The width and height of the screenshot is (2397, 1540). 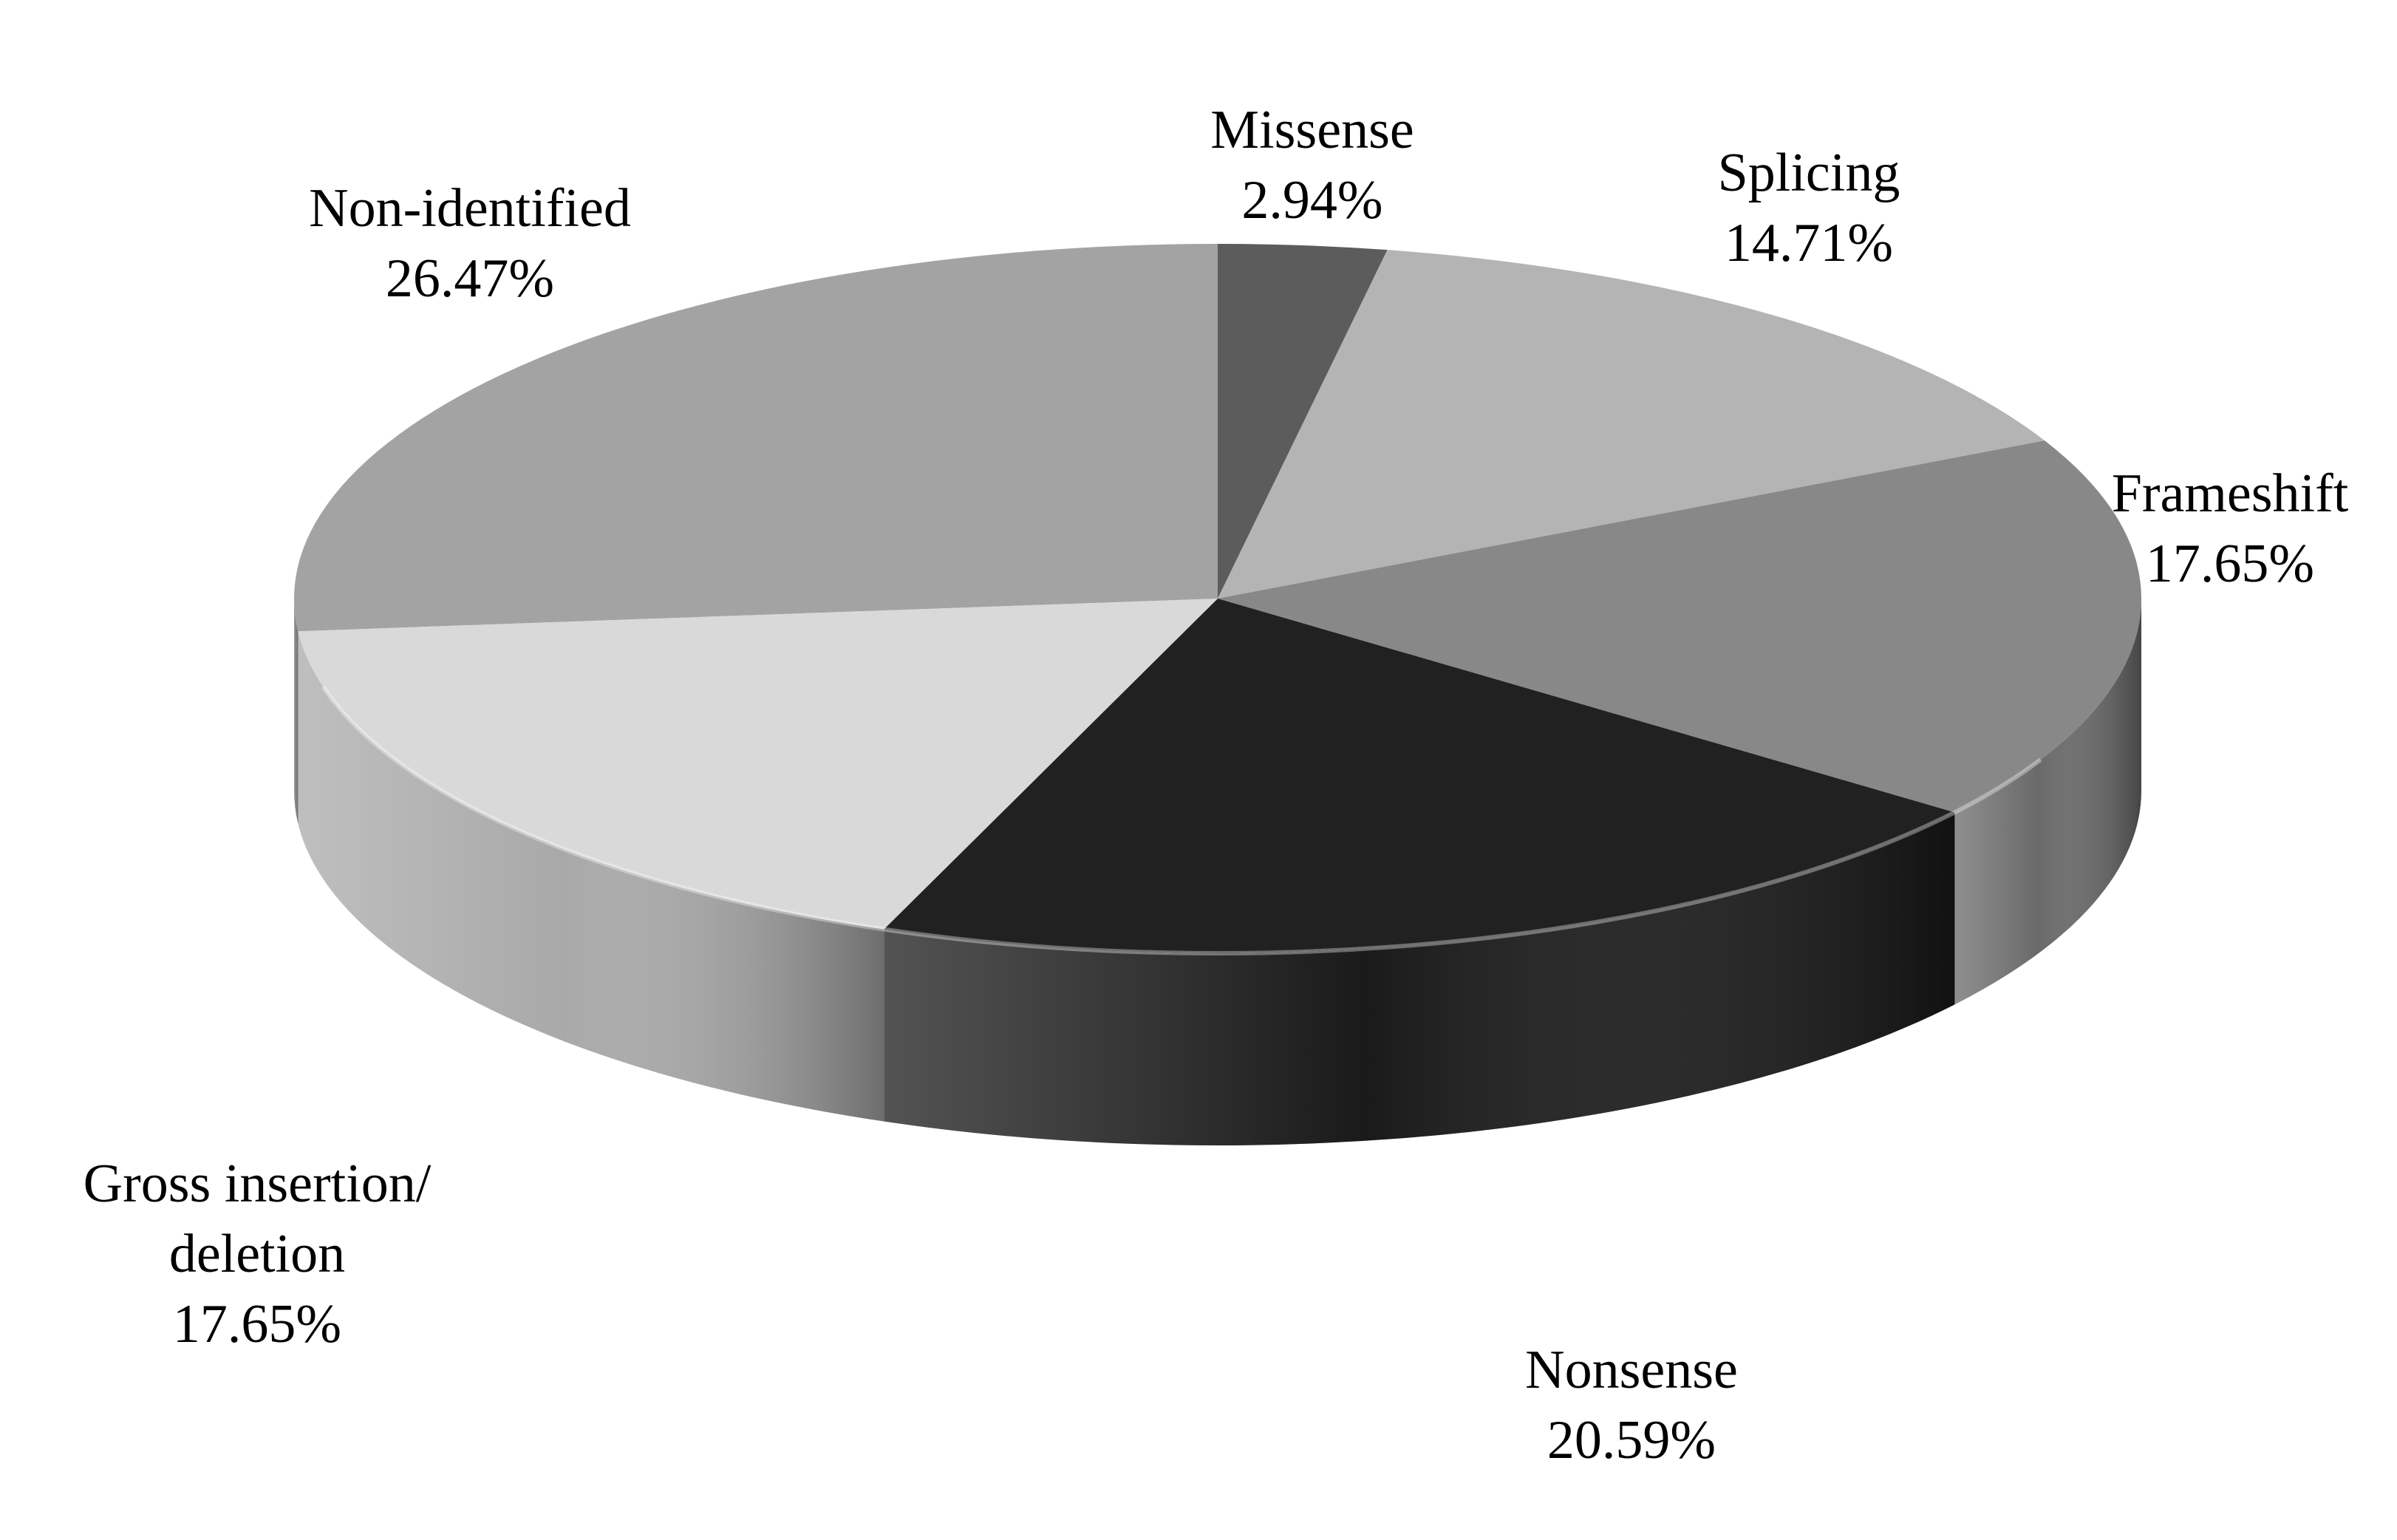 What do you see at coordinates (470, 208) in the screenshot?
I see `slice-label-line: Non-identified` at bounding box center [470, 208].